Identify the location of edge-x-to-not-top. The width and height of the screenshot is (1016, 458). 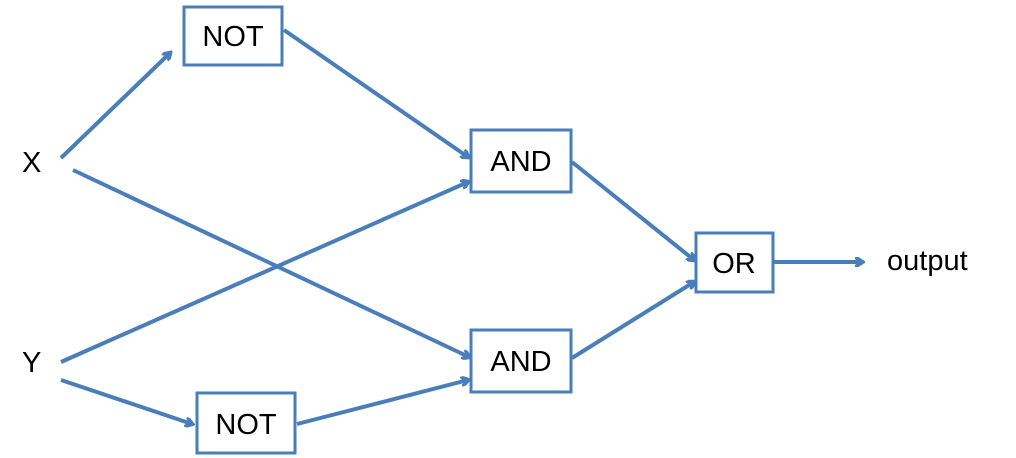
(114, 106).